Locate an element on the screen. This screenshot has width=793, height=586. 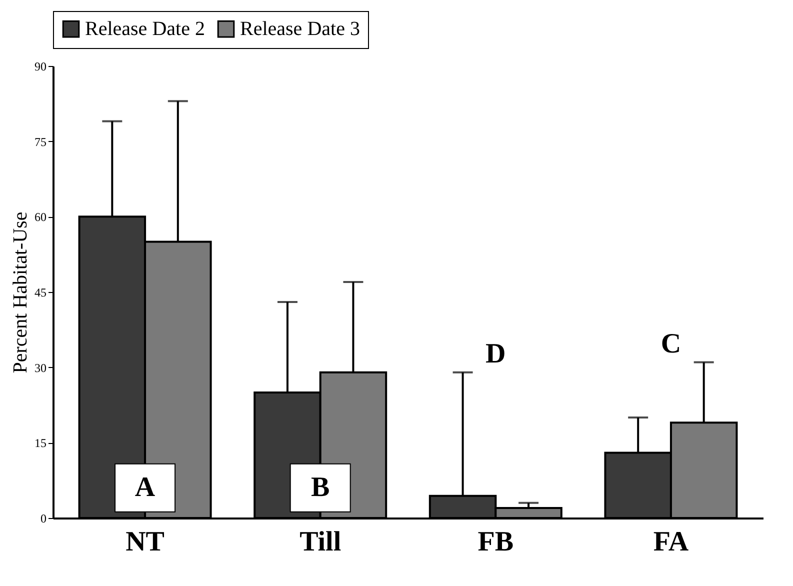
legend-label: Release Date 2 is located at coordinates (145, 29).